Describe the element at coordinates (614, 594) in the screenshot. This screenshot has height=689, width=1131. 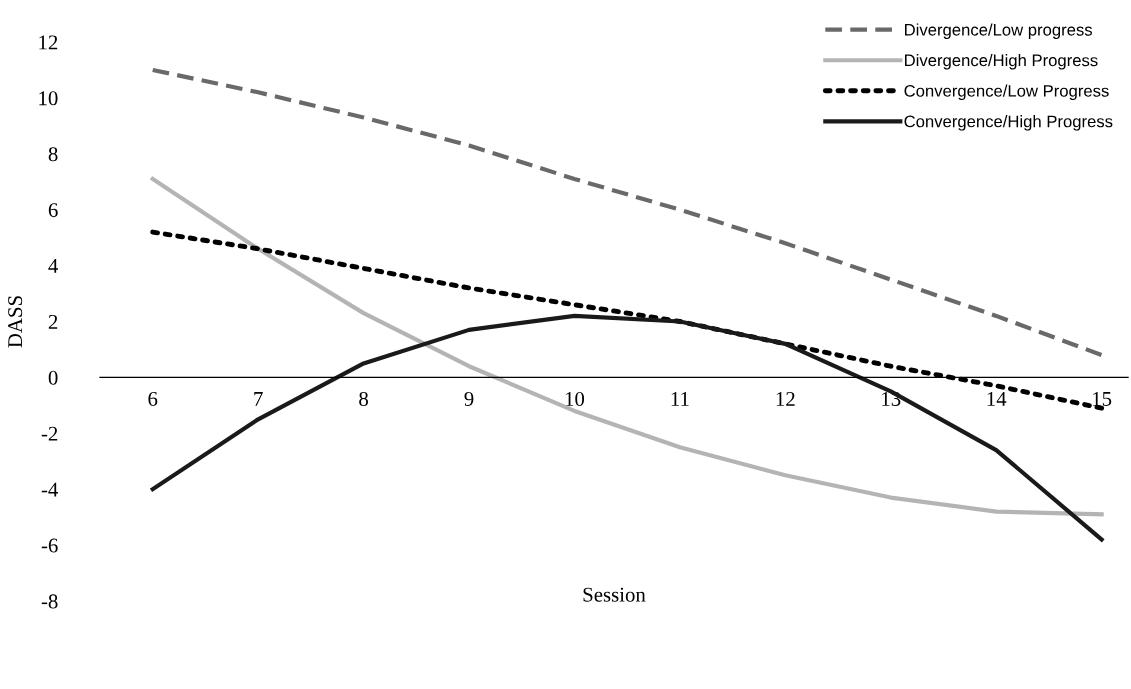
I see `x-axis-title: Session` at that location.